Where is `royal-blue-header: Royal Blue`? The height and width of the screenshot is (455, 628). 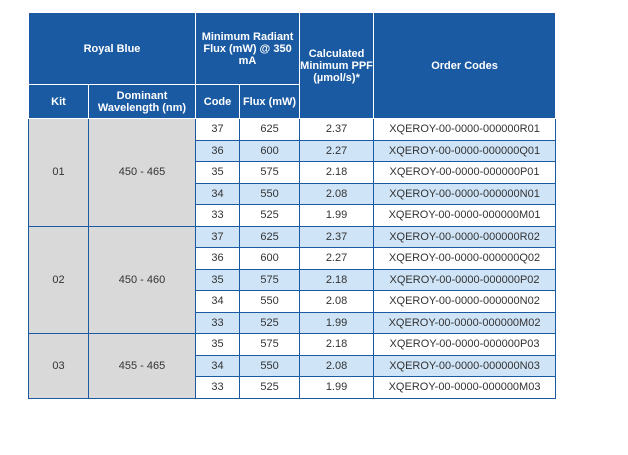
royal-blue-header: Royal Blue is located at coordinates (112, 48).